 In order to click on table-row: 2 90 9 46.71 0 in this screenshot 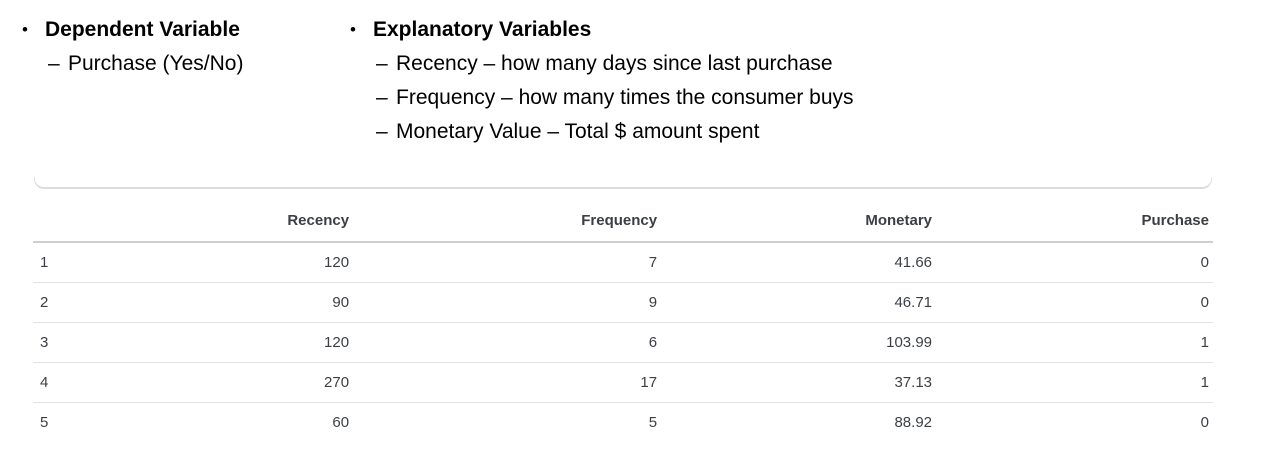, I will do `click(623, 302)`.